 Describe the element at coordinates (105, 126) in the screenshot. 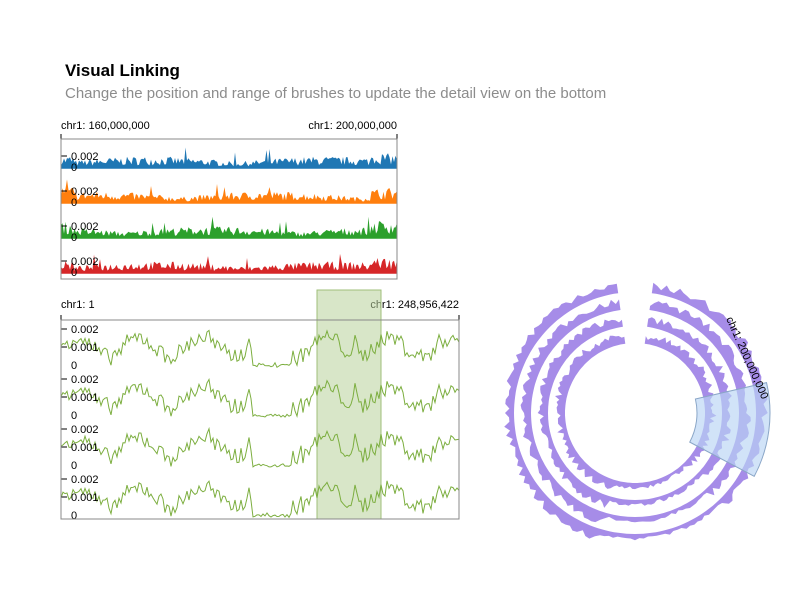

I see `detail-start-label: chr1: 160,000,000` at that location.